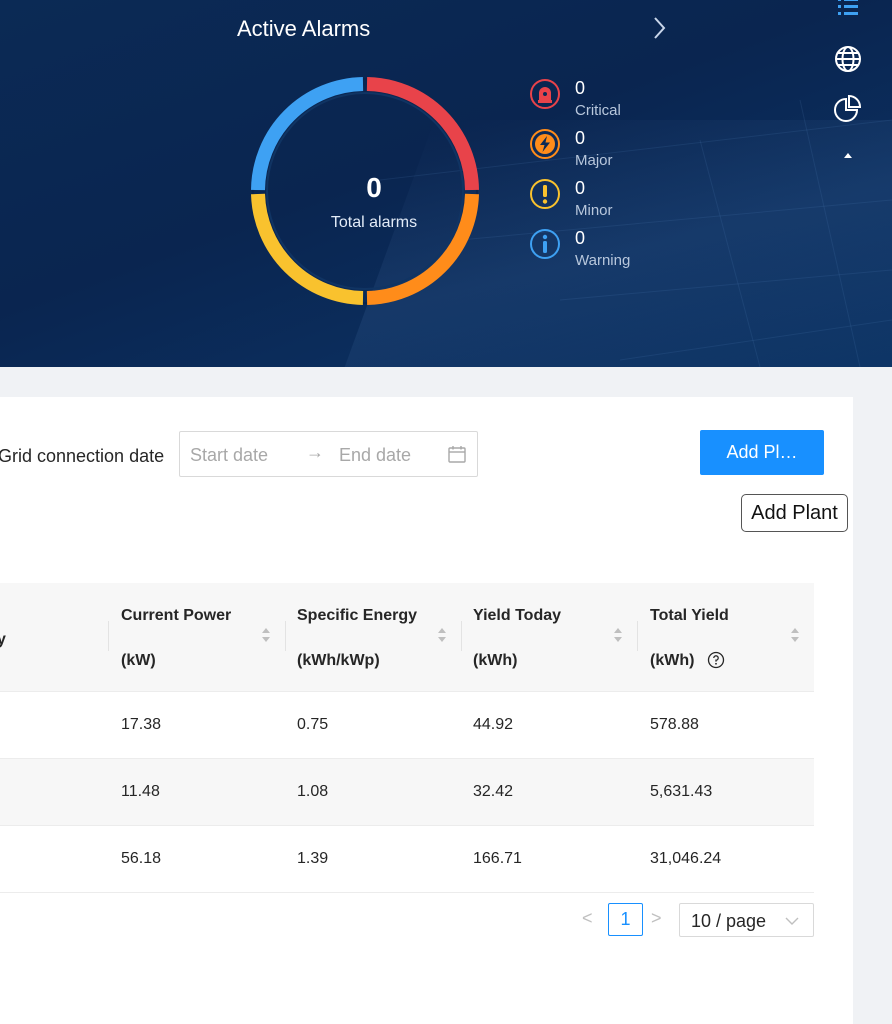 Image resolution: width=892 pixels, height=1024 pixels. What do you see at coordinates (140, 791) in the screenshot?
I see `cell-current-power: 11.48` at bounding box center [140, 791].